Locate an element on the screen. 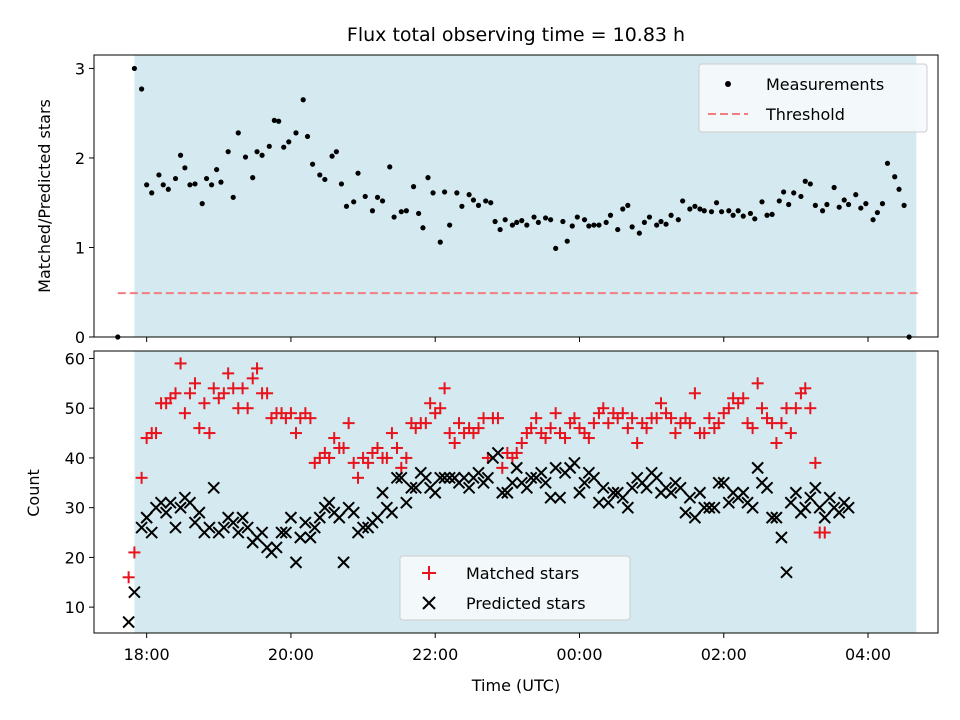  top-legend: Measurements Threshold is located at coordinates (813, 98).